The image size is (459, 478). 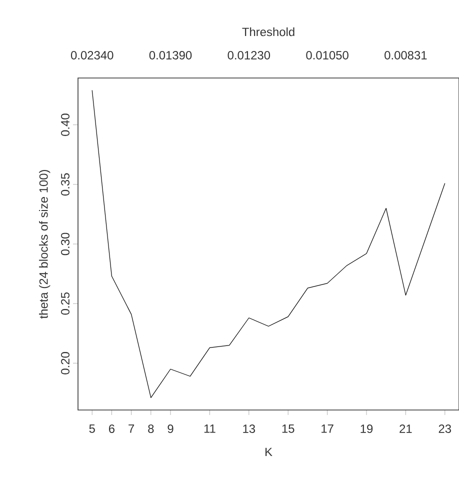 I want to click on x-tick-label: 11, so click(x=210, y=428).